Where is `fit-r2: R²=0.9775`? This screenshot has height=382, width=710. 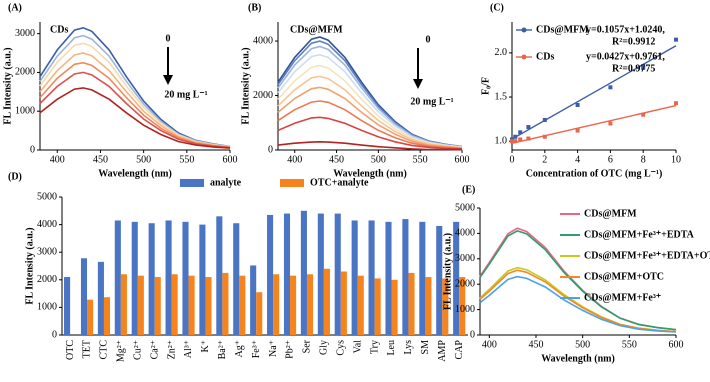
fit-r2: R²=0.9775 is located at coordinates (633, 68).